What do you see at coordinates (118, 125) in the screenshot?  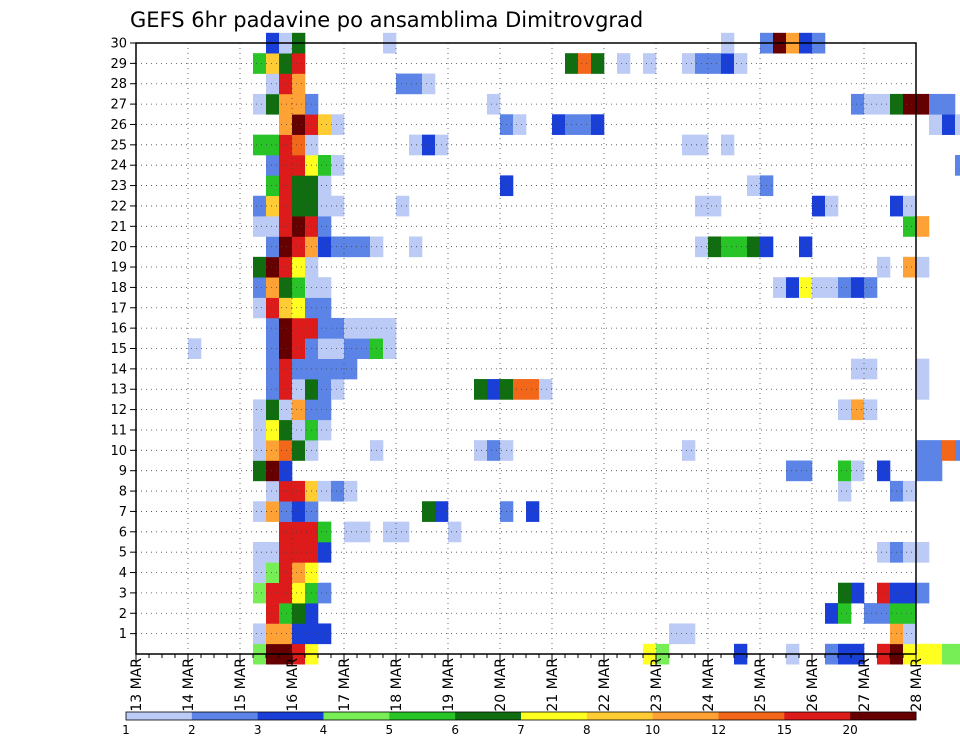 I see `y-tick-label: 26` at bounding box center [118, 125].